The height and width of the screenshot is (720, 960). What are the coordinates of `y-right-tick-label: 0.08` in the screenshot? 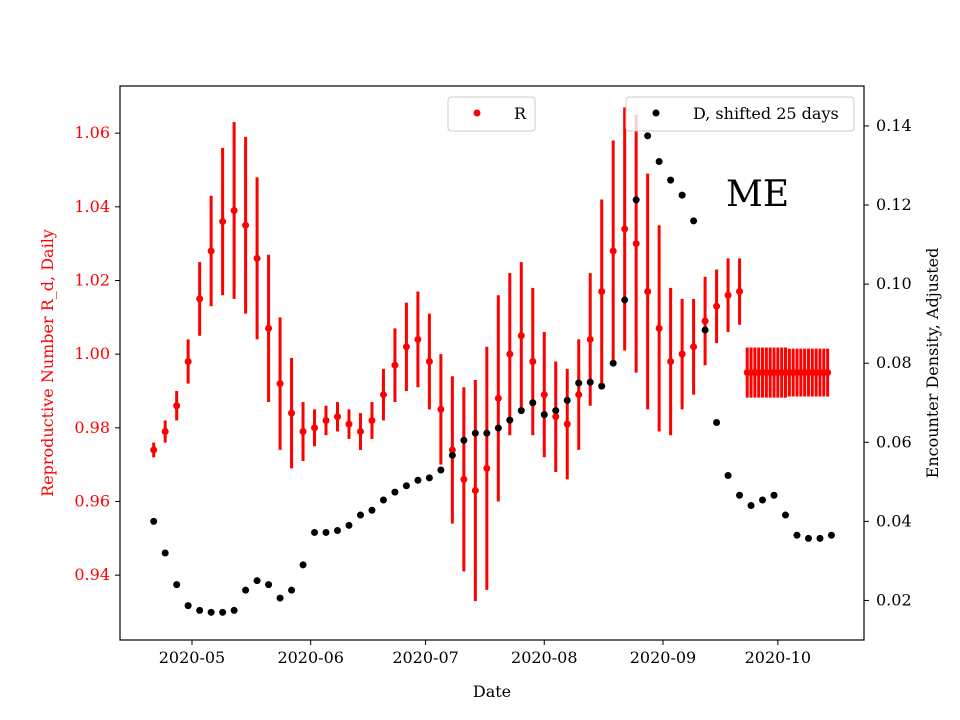 It's located at (894, 362).